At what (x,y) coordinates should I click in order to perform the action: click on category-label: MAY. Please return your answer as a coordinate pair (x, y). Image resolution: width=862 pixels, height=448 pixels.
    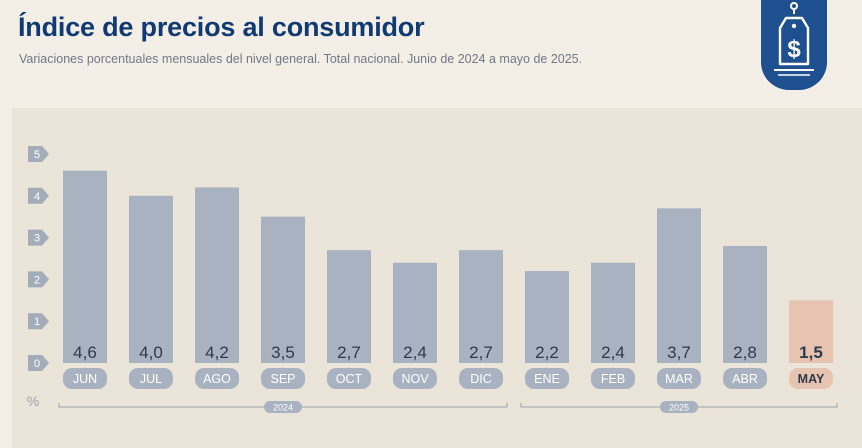
    Looking at the image, I should click on (811, 379).